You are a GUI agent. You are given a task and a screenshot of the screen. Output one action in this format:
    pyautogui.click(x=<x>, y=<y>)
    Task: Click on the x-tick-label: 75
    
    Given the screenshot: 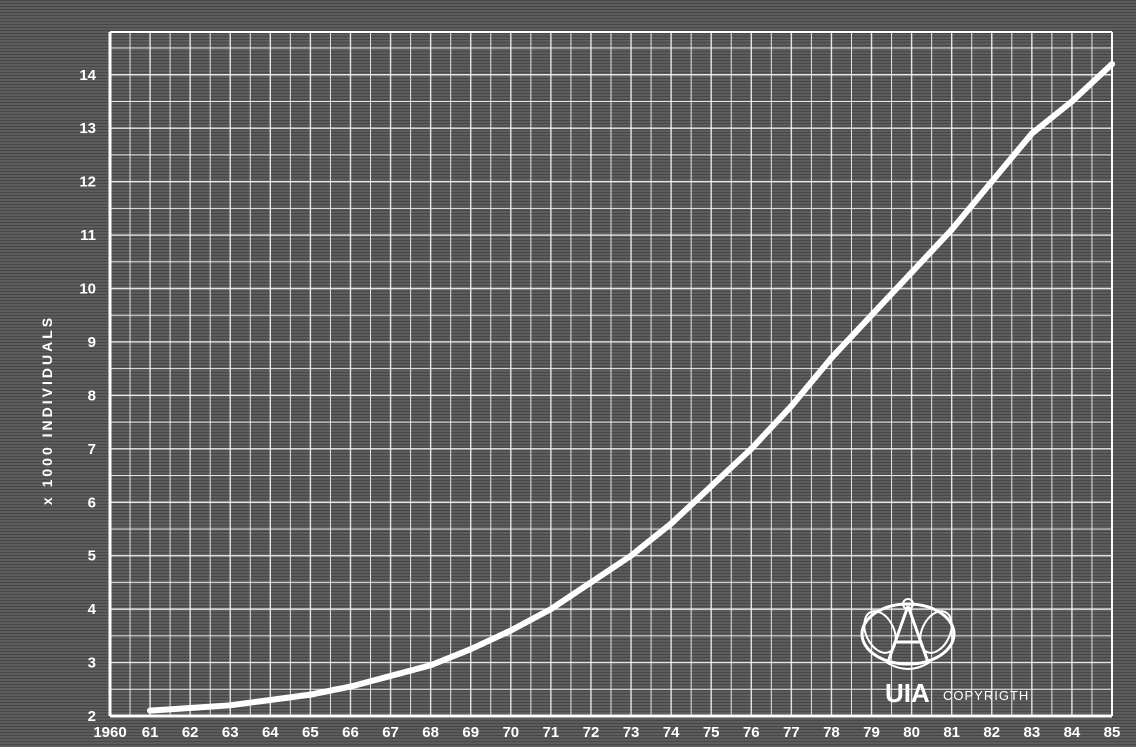 What is the action you would take?
    pyautogui.click(x=711, y=732)
    